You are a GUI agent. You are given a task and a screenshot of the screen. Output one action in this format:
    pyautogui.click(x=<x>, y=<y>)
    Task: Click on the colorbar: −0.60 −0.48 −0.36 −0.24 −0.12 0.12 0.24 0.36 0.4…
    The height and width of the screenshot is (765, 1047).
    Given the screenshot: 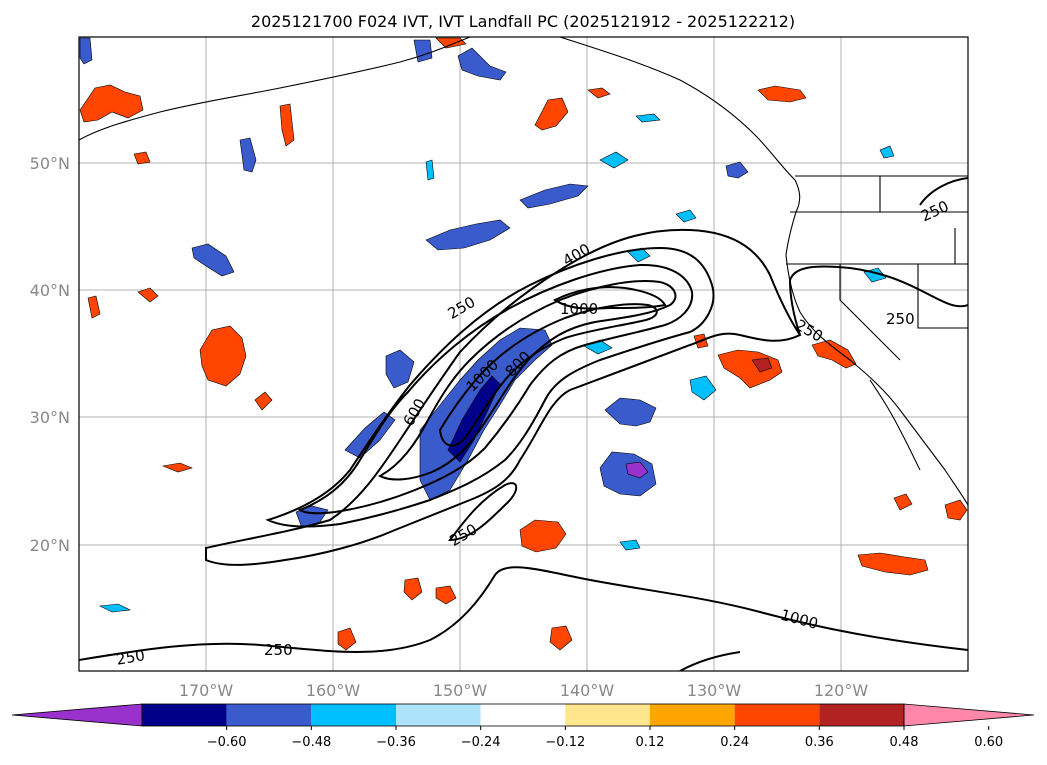 What is the action you would take?
    pyautogui.click(x=523, y=726)
    